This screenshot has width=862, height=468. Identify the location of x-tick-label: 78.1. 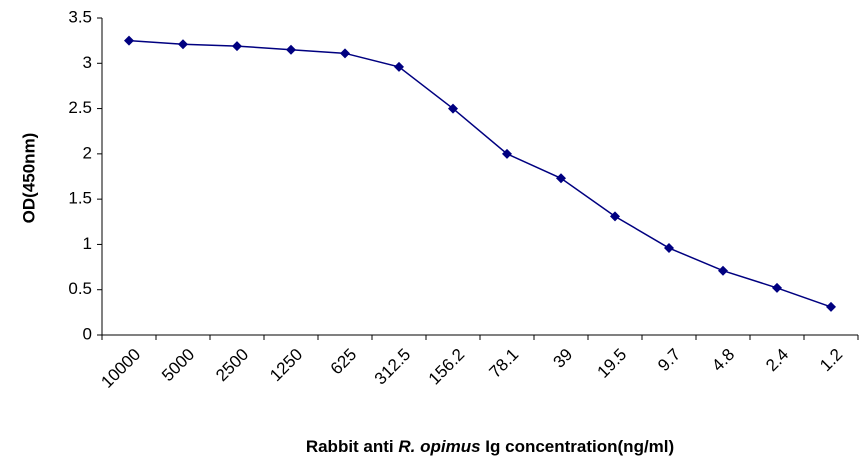
(503, 363).